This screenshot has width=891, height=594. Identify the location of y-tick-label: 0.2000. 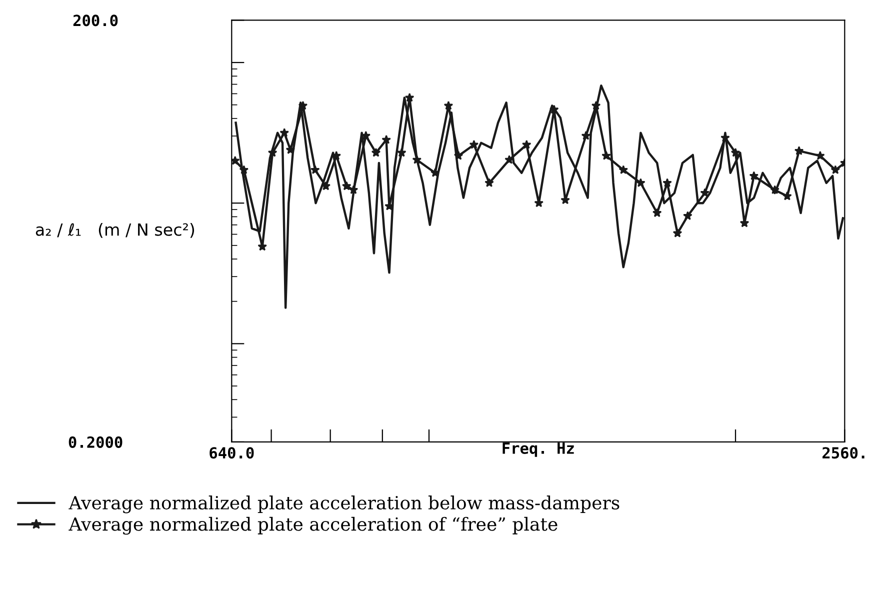
(95, 442).